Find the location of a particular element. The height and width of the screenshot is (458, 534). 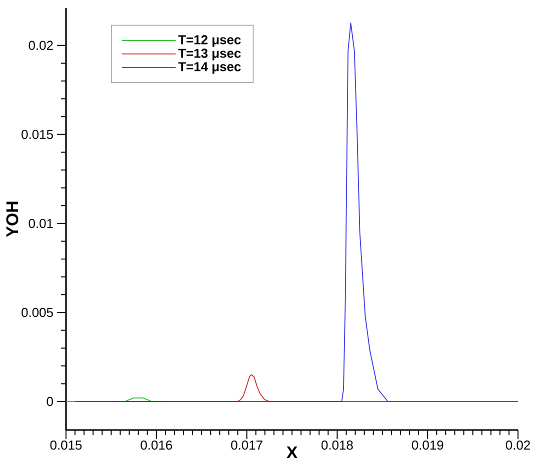

legend-label: T=13 μsec is located at coordinates (209, 54).